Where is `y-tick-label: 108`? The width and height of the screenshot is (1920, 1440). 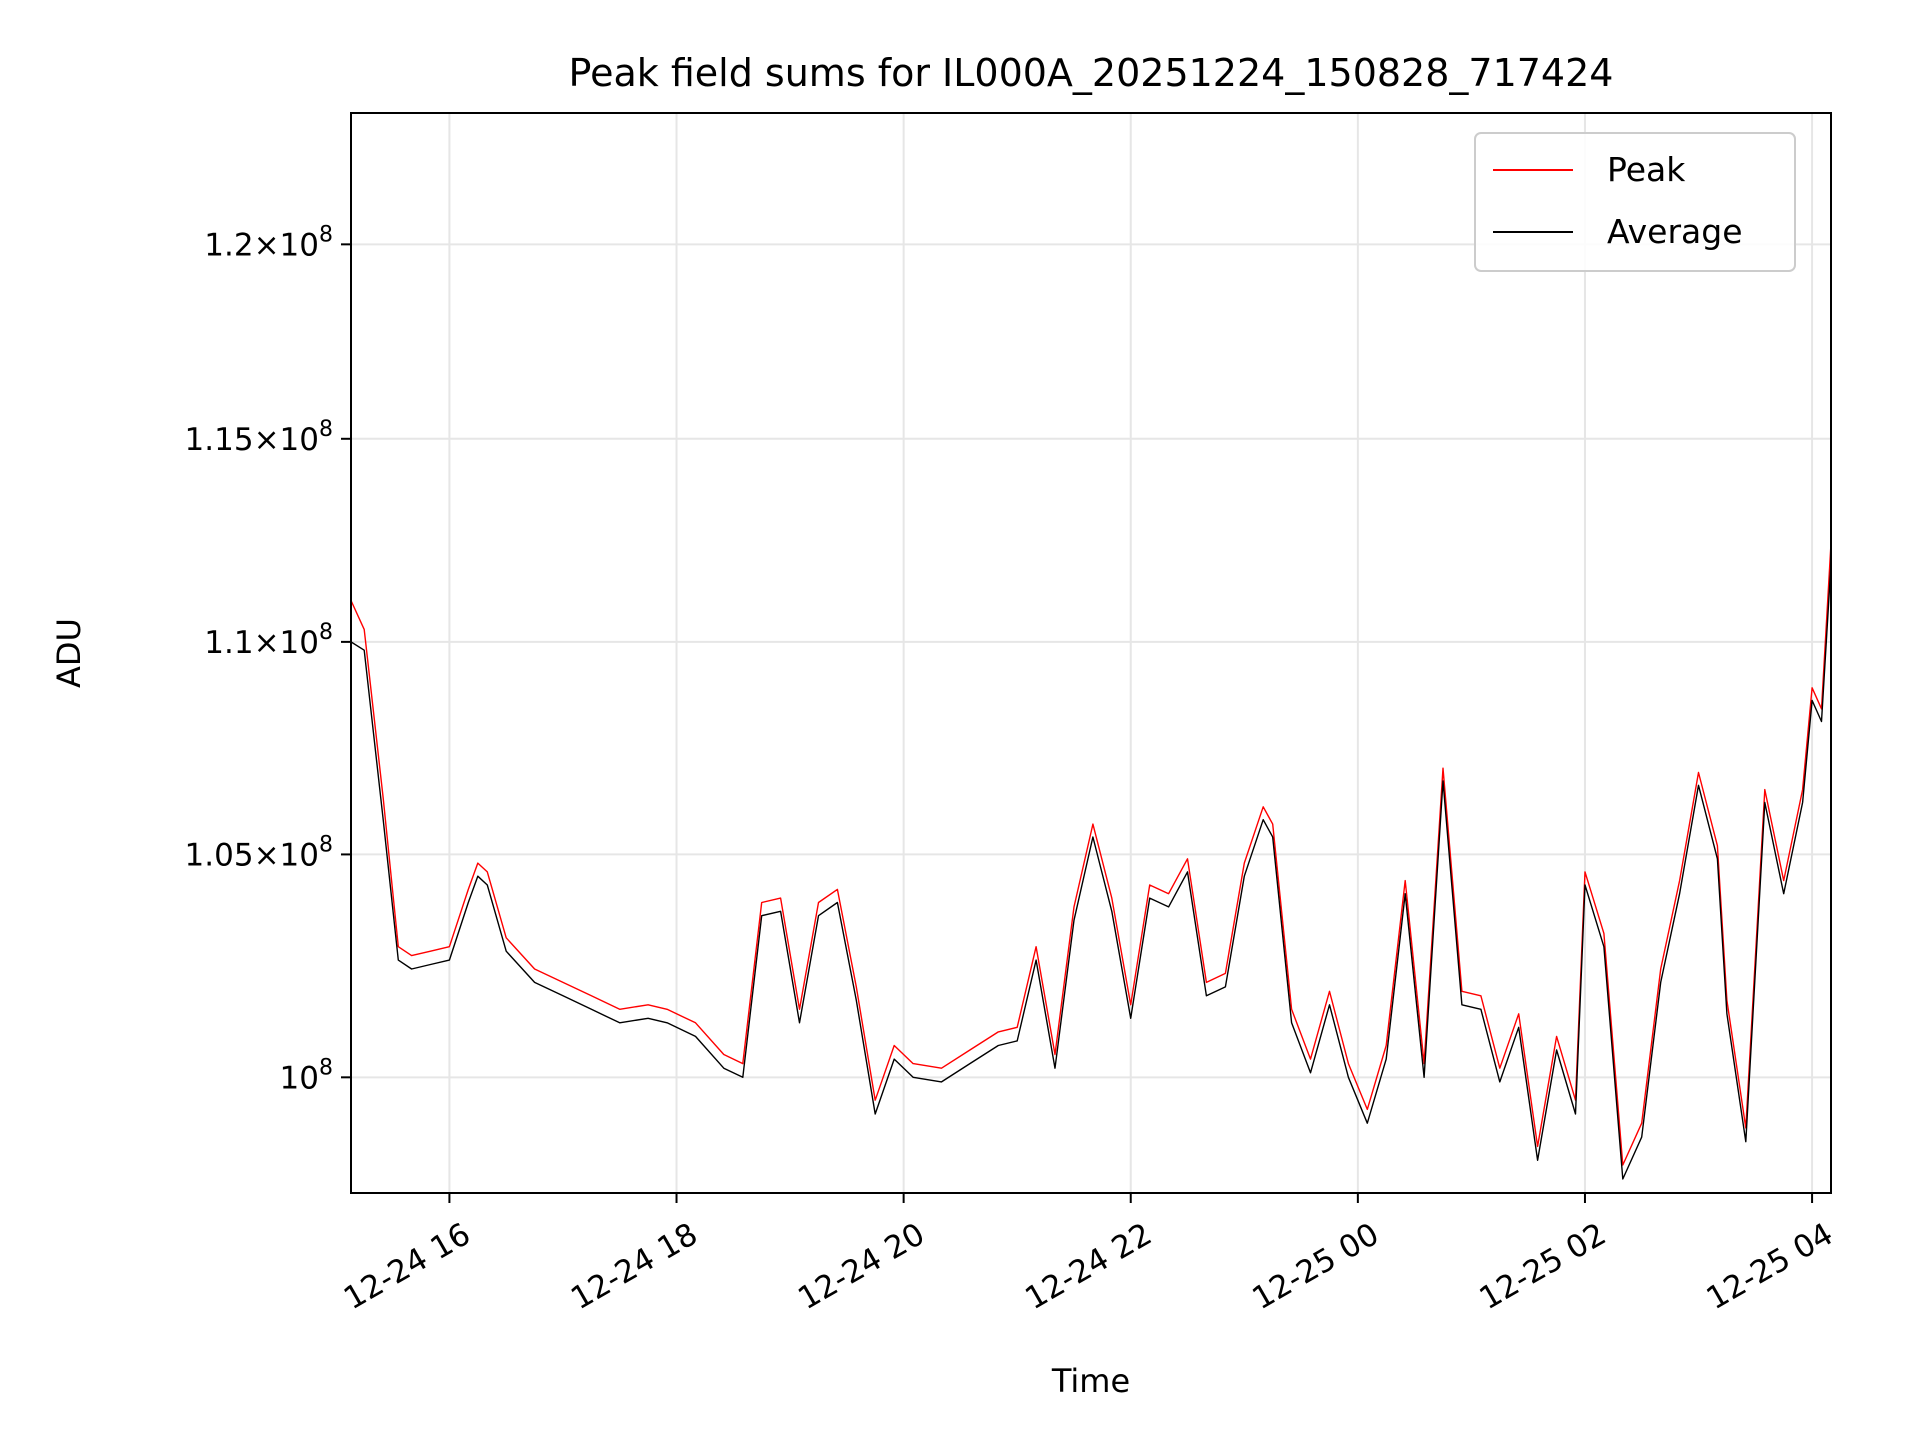 y-tick-label: 108 is located at coordinates (306, 1075).